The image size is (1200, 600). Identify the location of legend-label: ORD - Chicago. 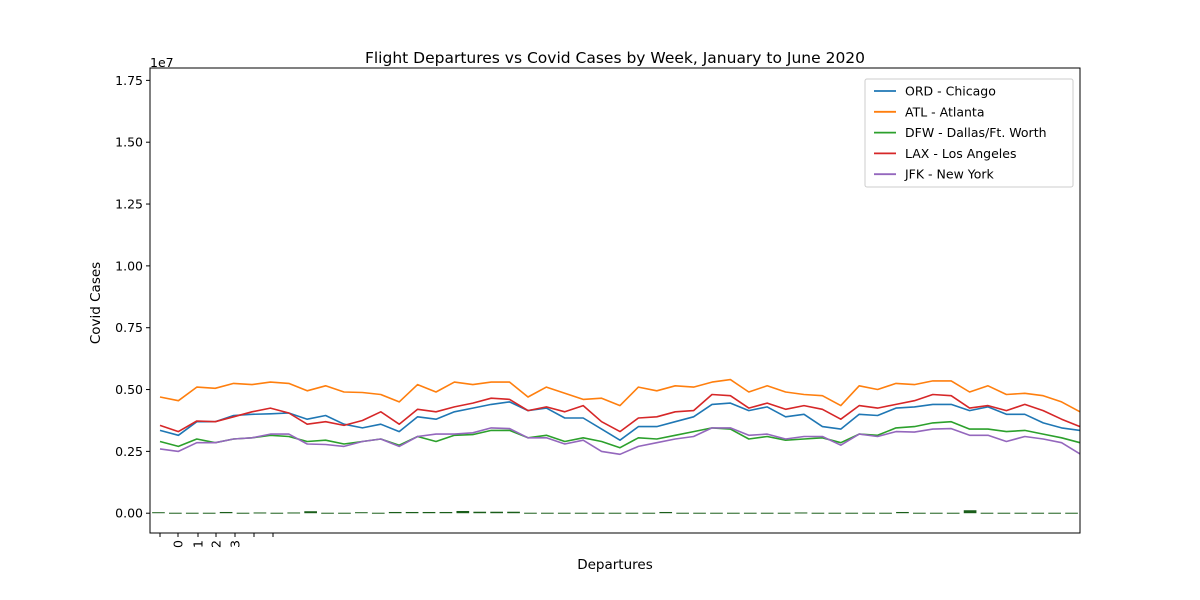
(950, 91).